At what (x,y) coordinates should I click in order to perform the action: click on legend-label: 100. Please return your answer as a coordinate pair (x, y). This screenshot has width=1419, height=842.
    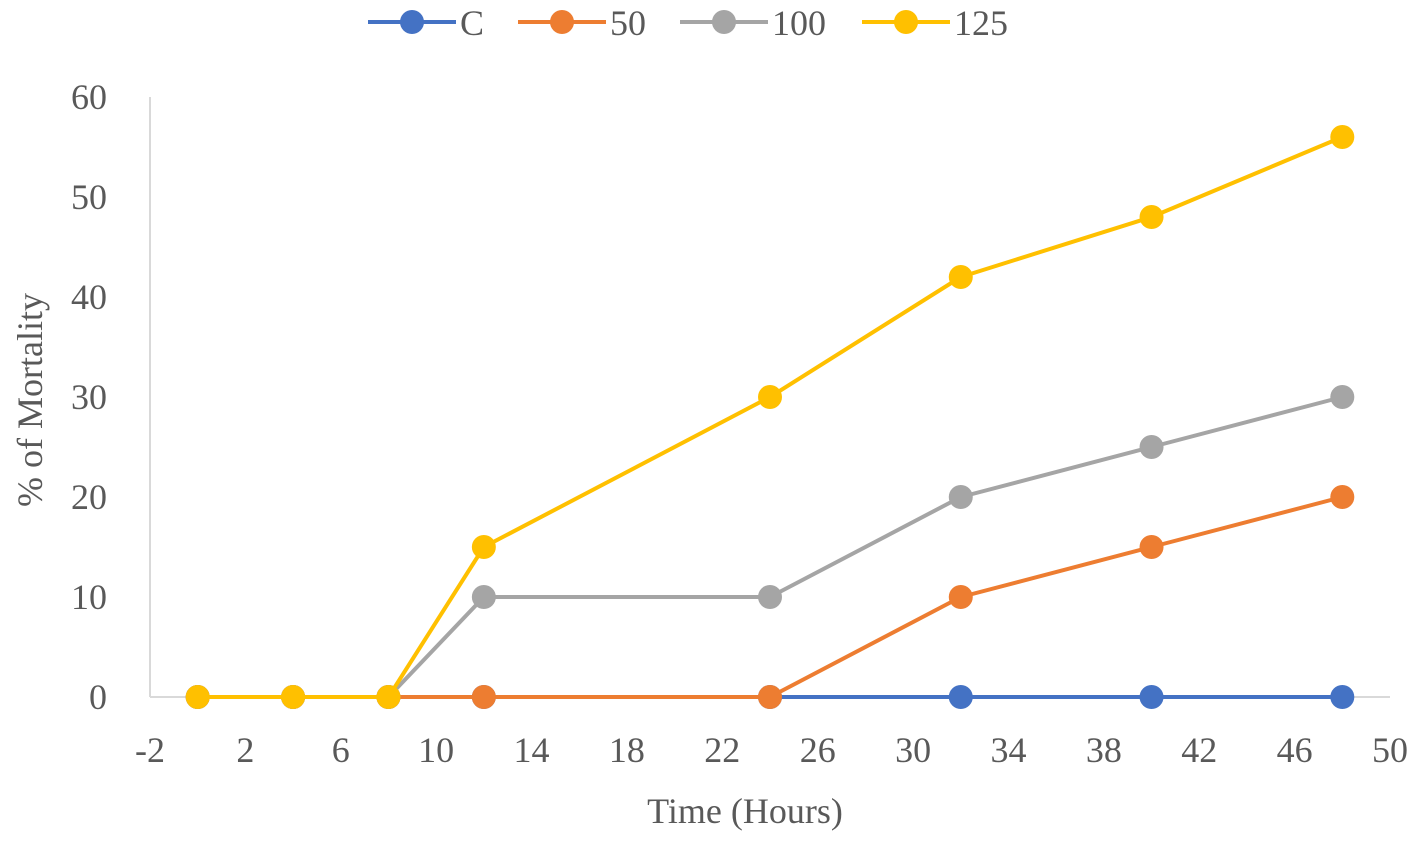
    Looking at the image, I should click on (799, 23).